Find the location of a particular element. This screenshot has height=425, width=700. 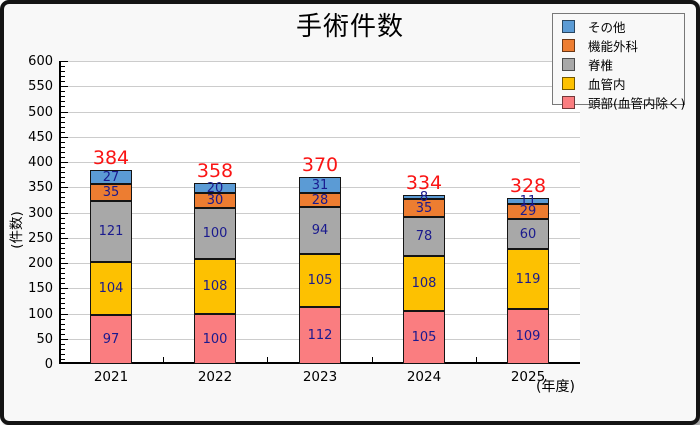

legend-item: 脊椎 is located at coordinates (618, 64).